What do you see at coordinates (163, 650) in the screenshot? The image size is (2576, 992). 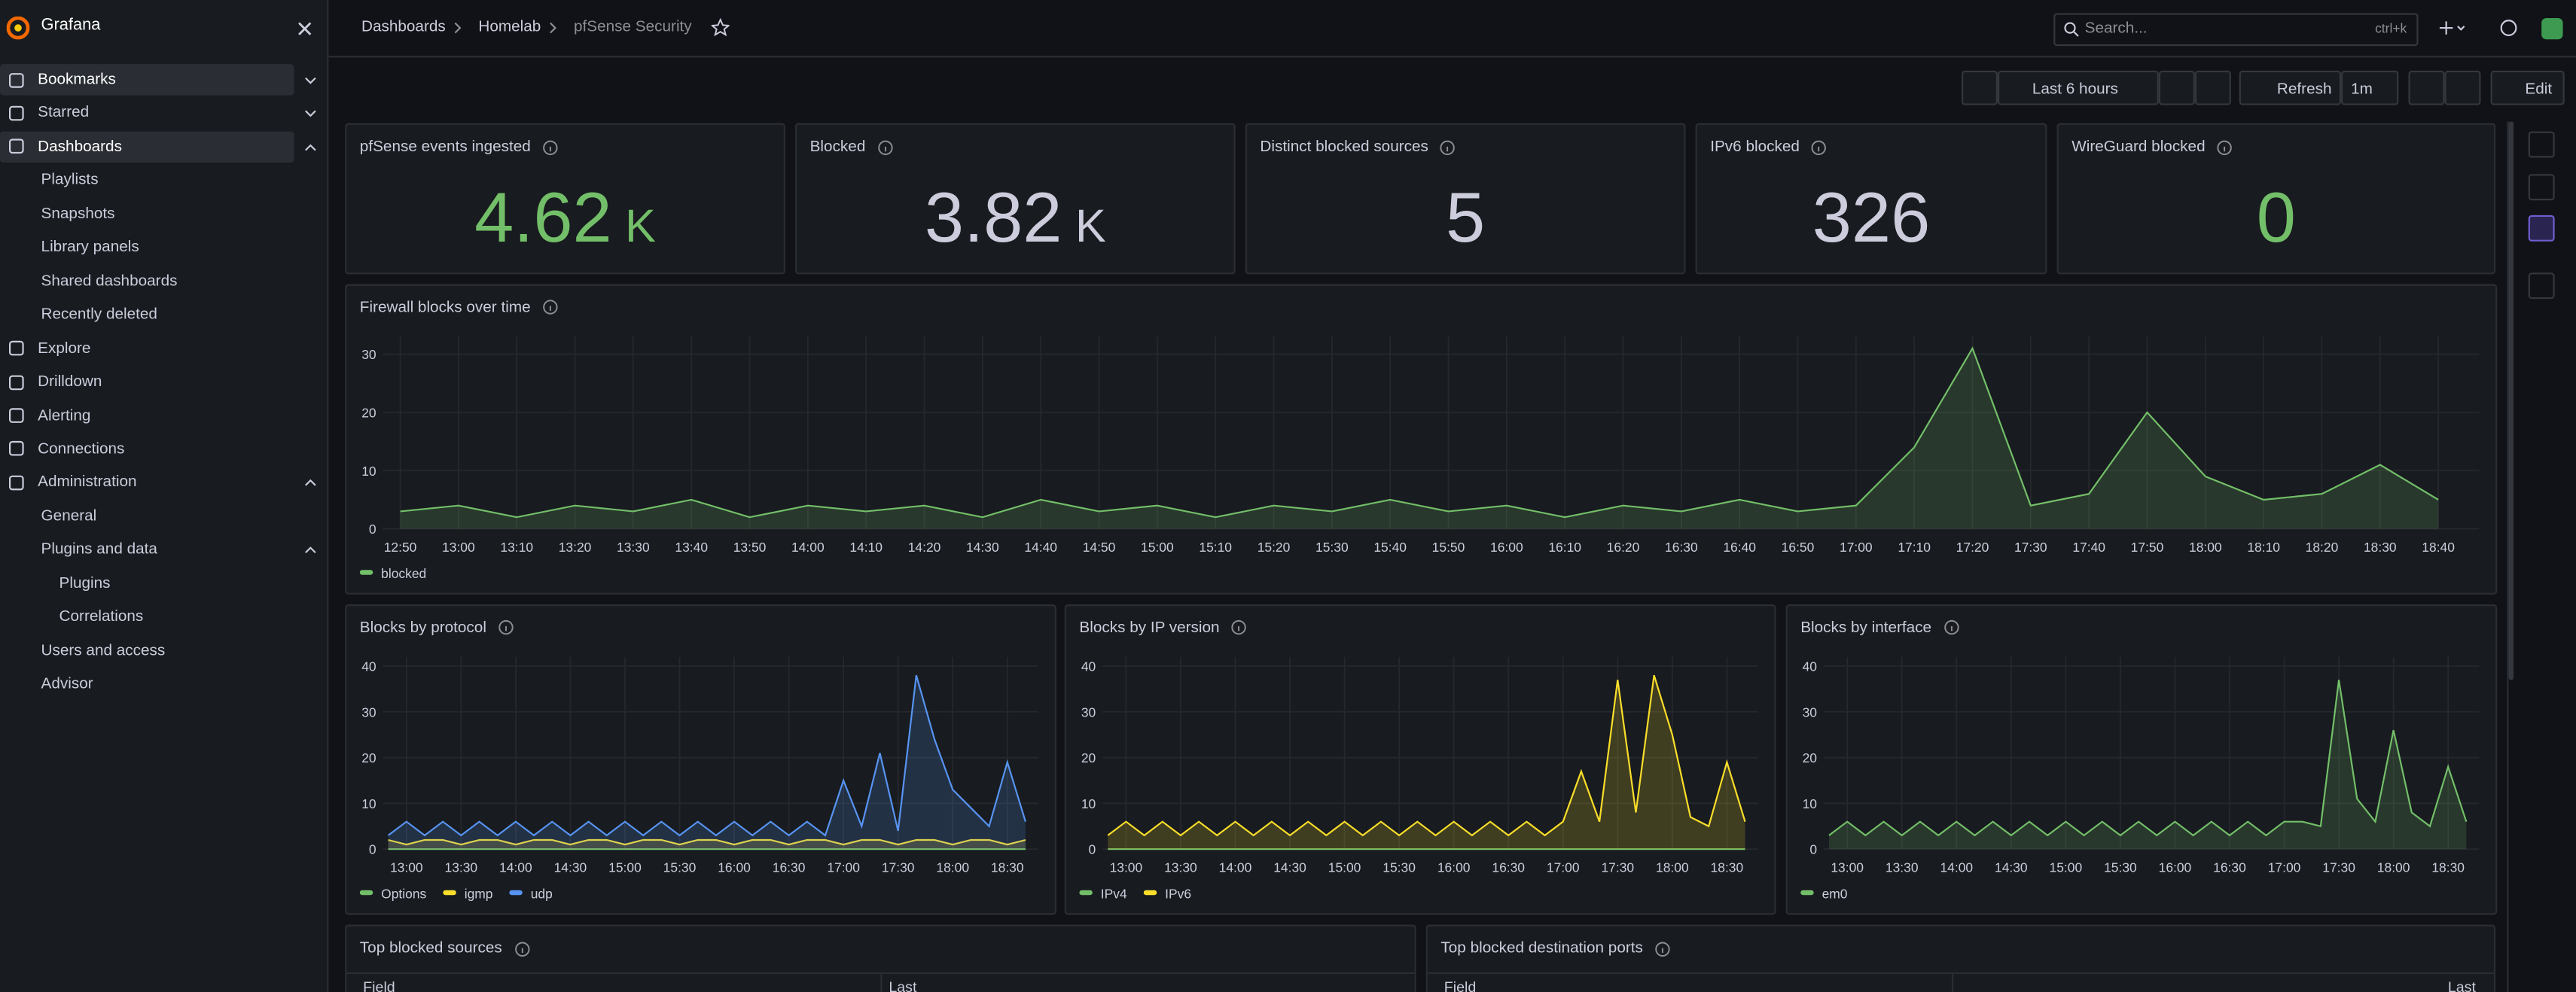 I see `nav-item: Users and access` at bounding box center [163, 650].